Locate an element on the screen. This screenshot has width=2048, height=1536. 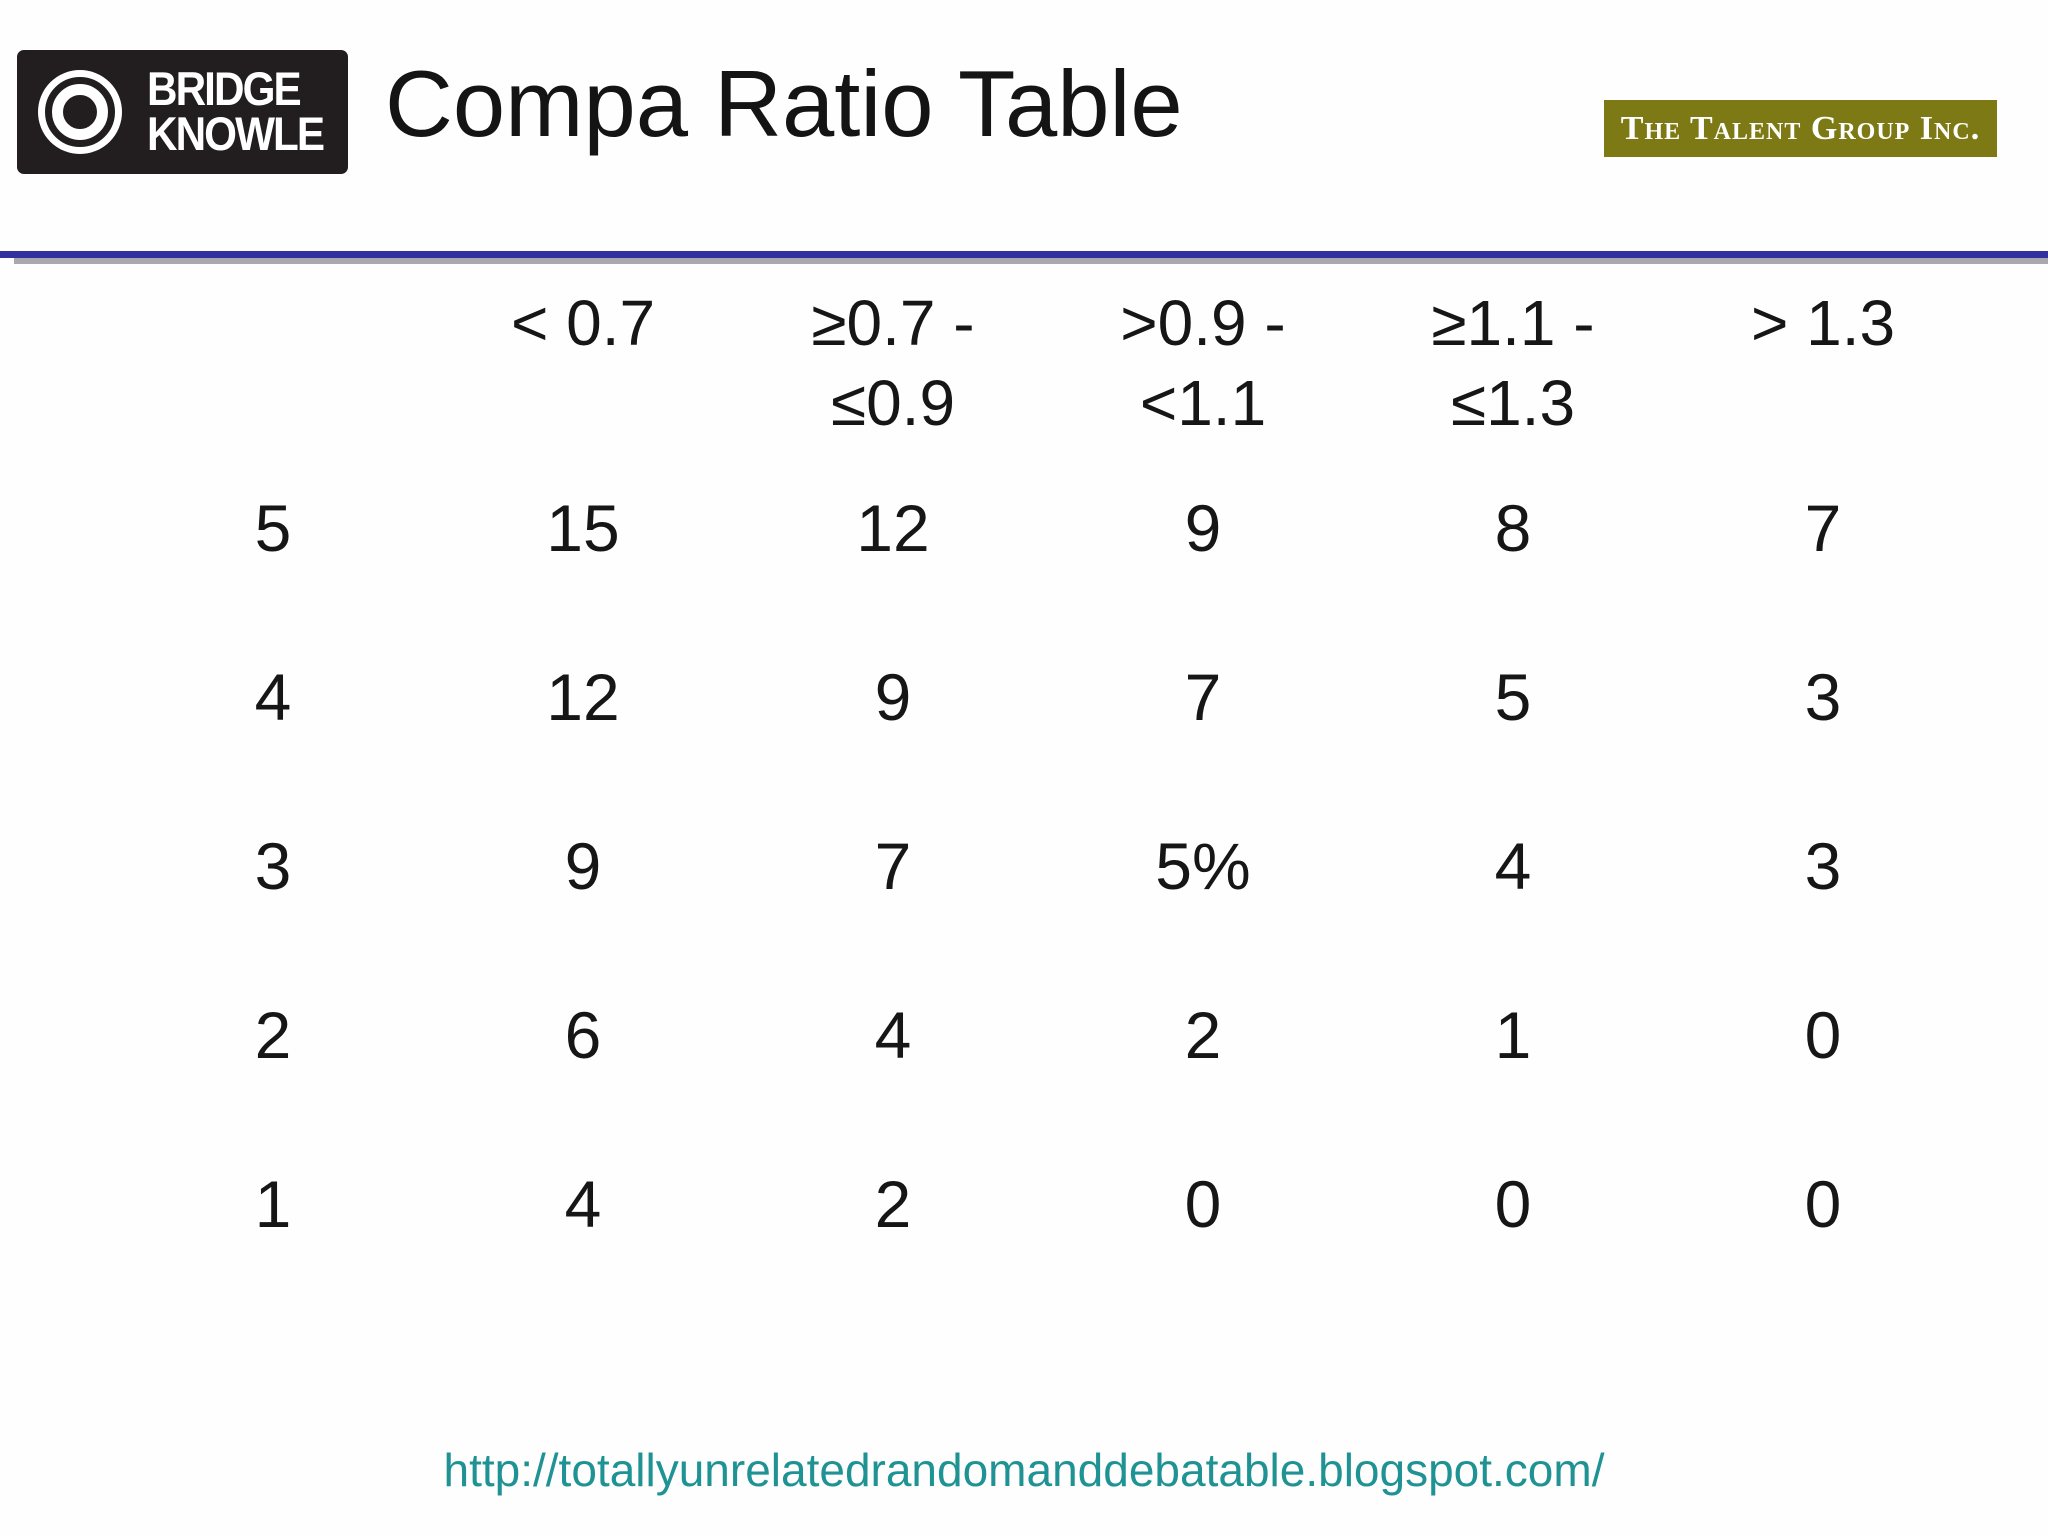
table-cell: 15 is located at coordinates (583, 527).